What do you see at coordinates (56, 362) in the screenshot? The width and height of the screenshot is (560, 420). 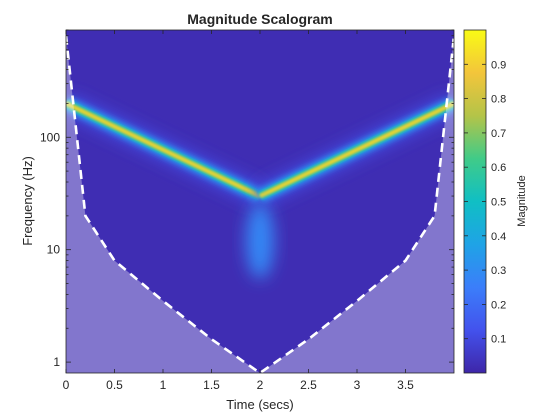 I see `y-tick-label: 1` at bounding box center [56, 362].